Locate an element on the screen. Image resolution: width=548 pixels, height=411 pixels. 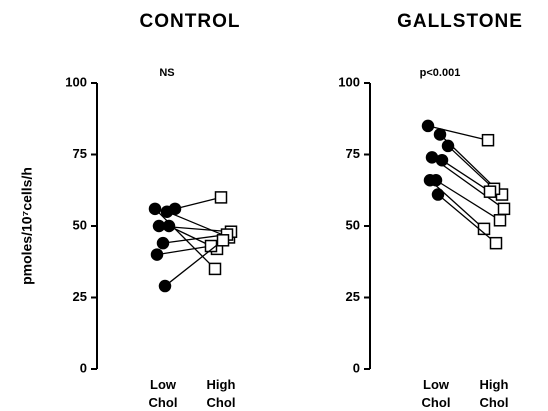
annotation: NS is located at coordinates (166, 73).